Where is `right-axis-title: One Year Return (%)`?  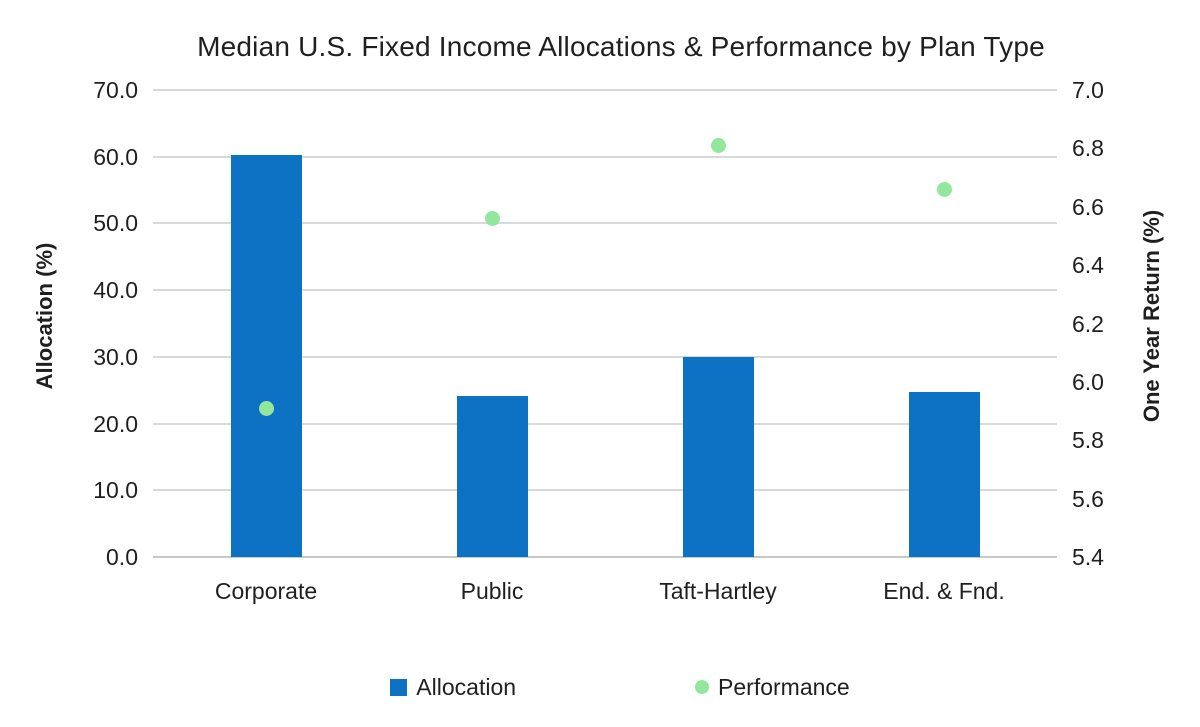
right-axis-title: One Year Return (%) is located at coordinates (1151, 316).